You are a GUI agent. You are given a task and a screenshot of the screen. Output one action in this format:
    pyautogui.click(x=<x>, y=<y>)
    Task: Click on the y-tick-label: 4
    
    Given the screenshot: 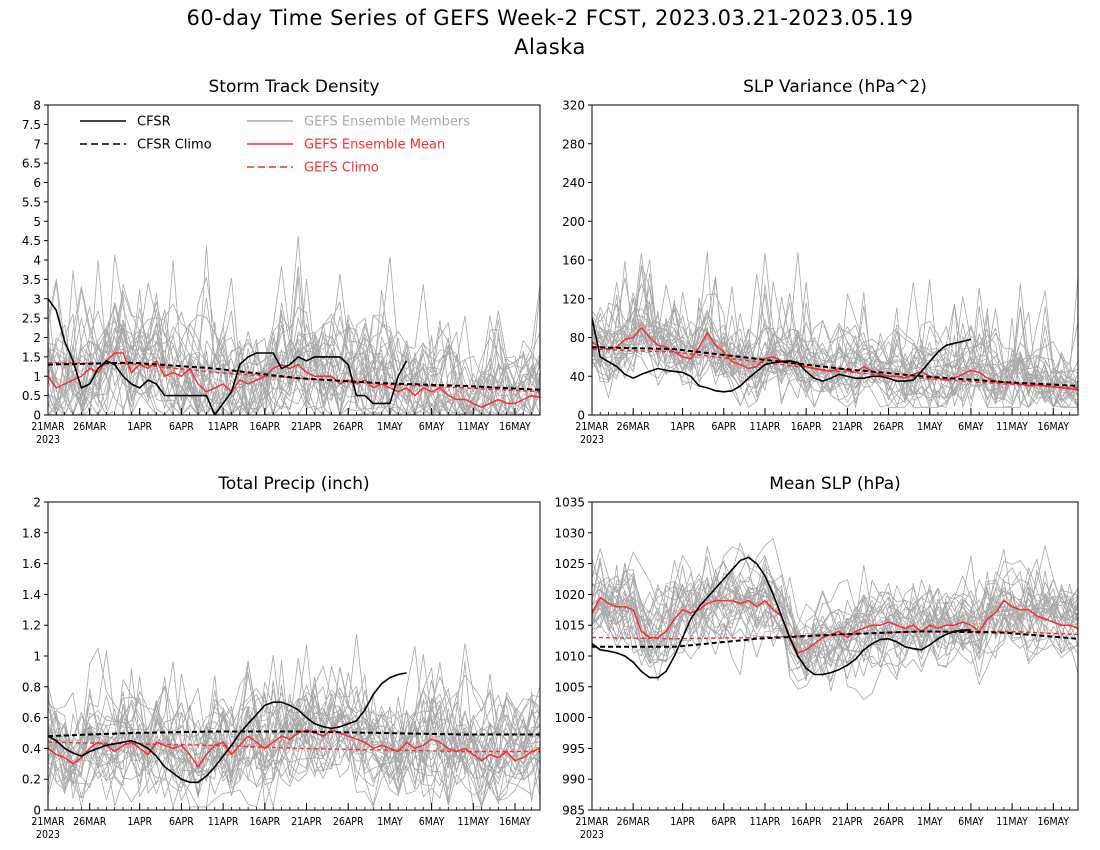 What is the action you would take?
    pyautogui.click(x=37, y=261)
    